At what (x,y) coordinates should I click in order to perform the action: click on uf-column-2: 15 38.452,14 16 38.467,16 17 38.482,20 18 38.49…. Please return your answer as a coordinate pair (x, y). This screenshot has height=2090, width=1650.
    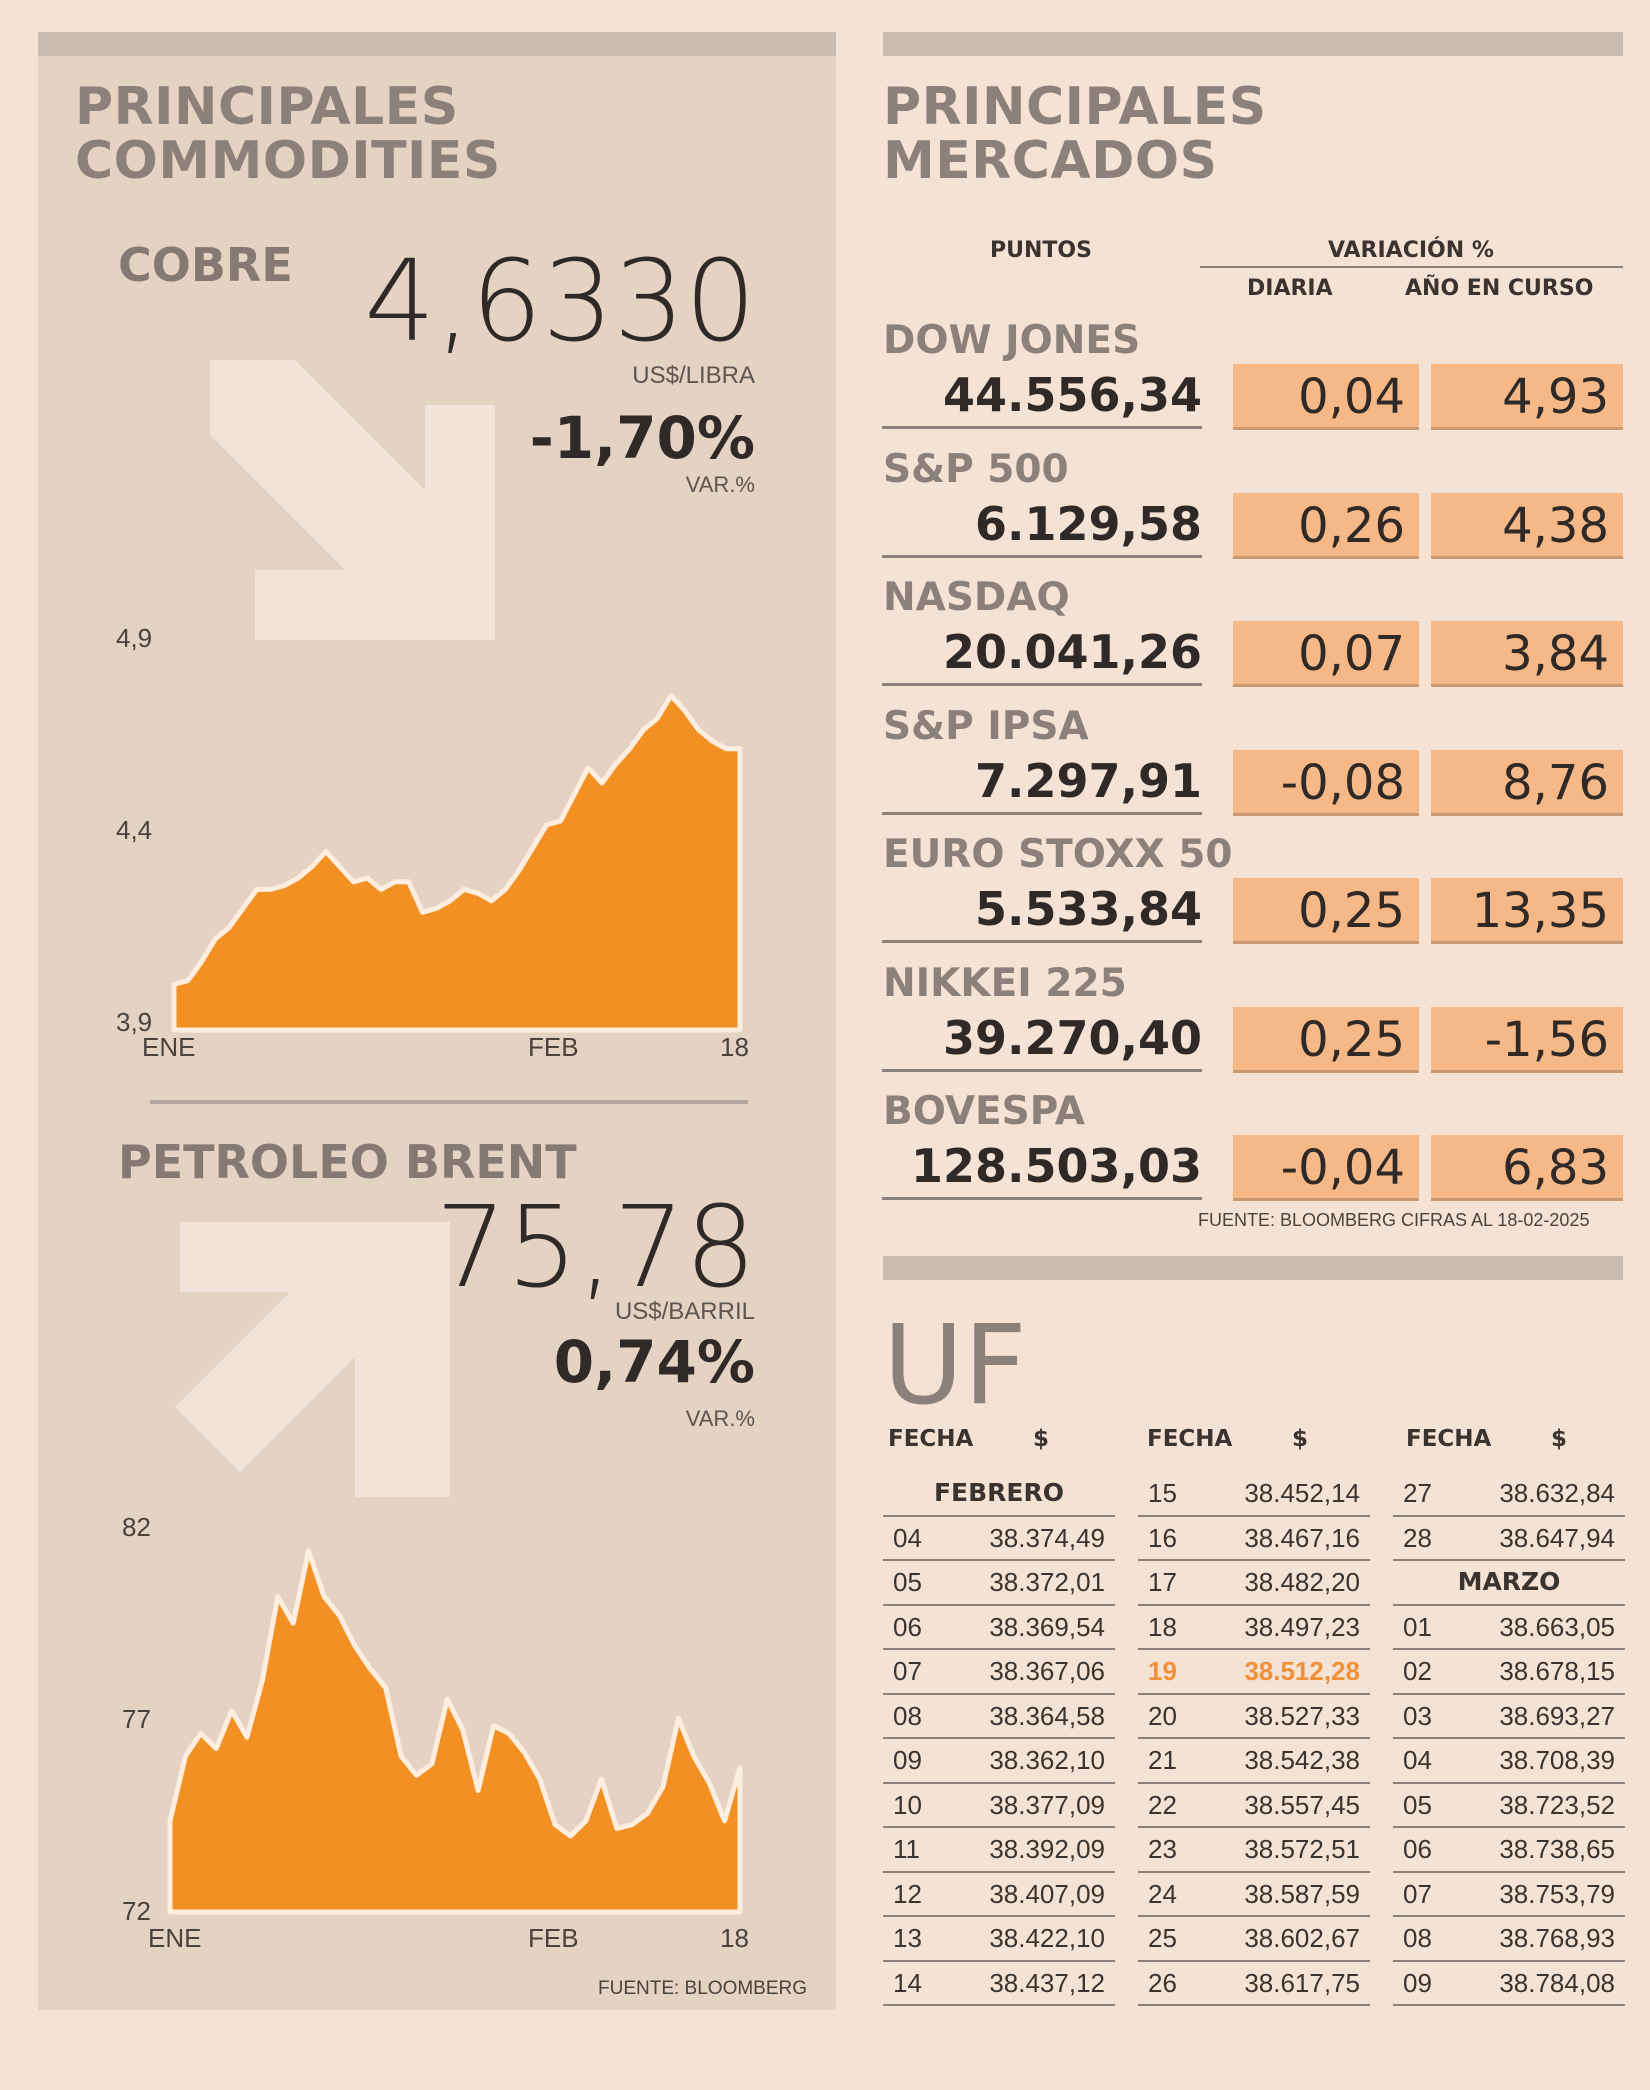
    Looking at the image, I should click on (1254, 1739).